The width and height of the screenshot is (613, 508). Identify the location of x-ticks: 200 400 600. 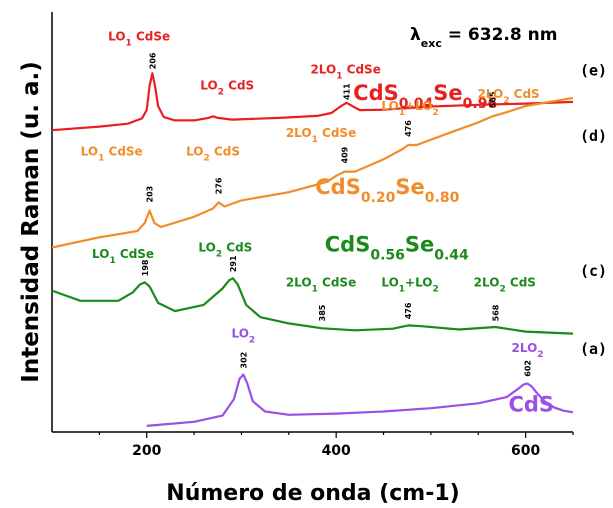
(336, 445).